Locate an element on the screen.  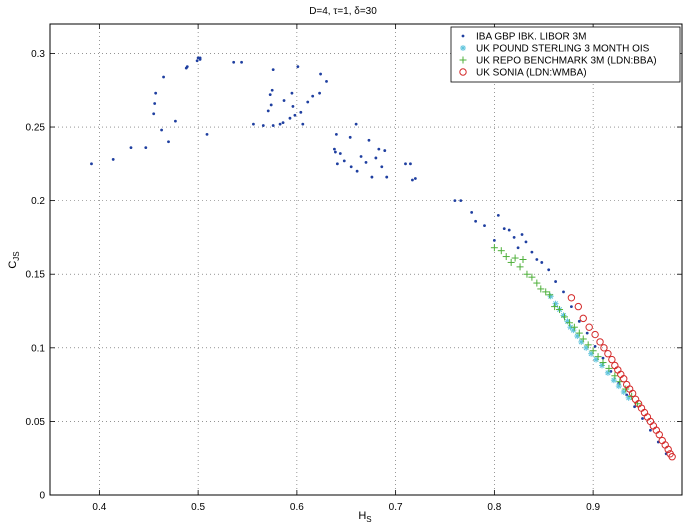
legend-box is located at coordinates (565, 54).